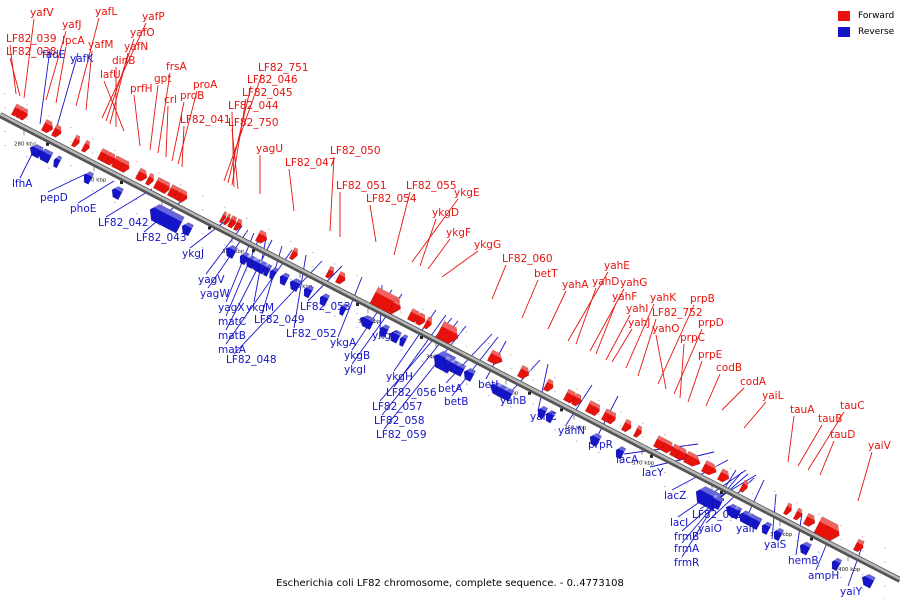  What do you see at coordinates (488, 385) in the screenshot?
I see `reverse-gene-label: betI` at bounding box center [488, 385].